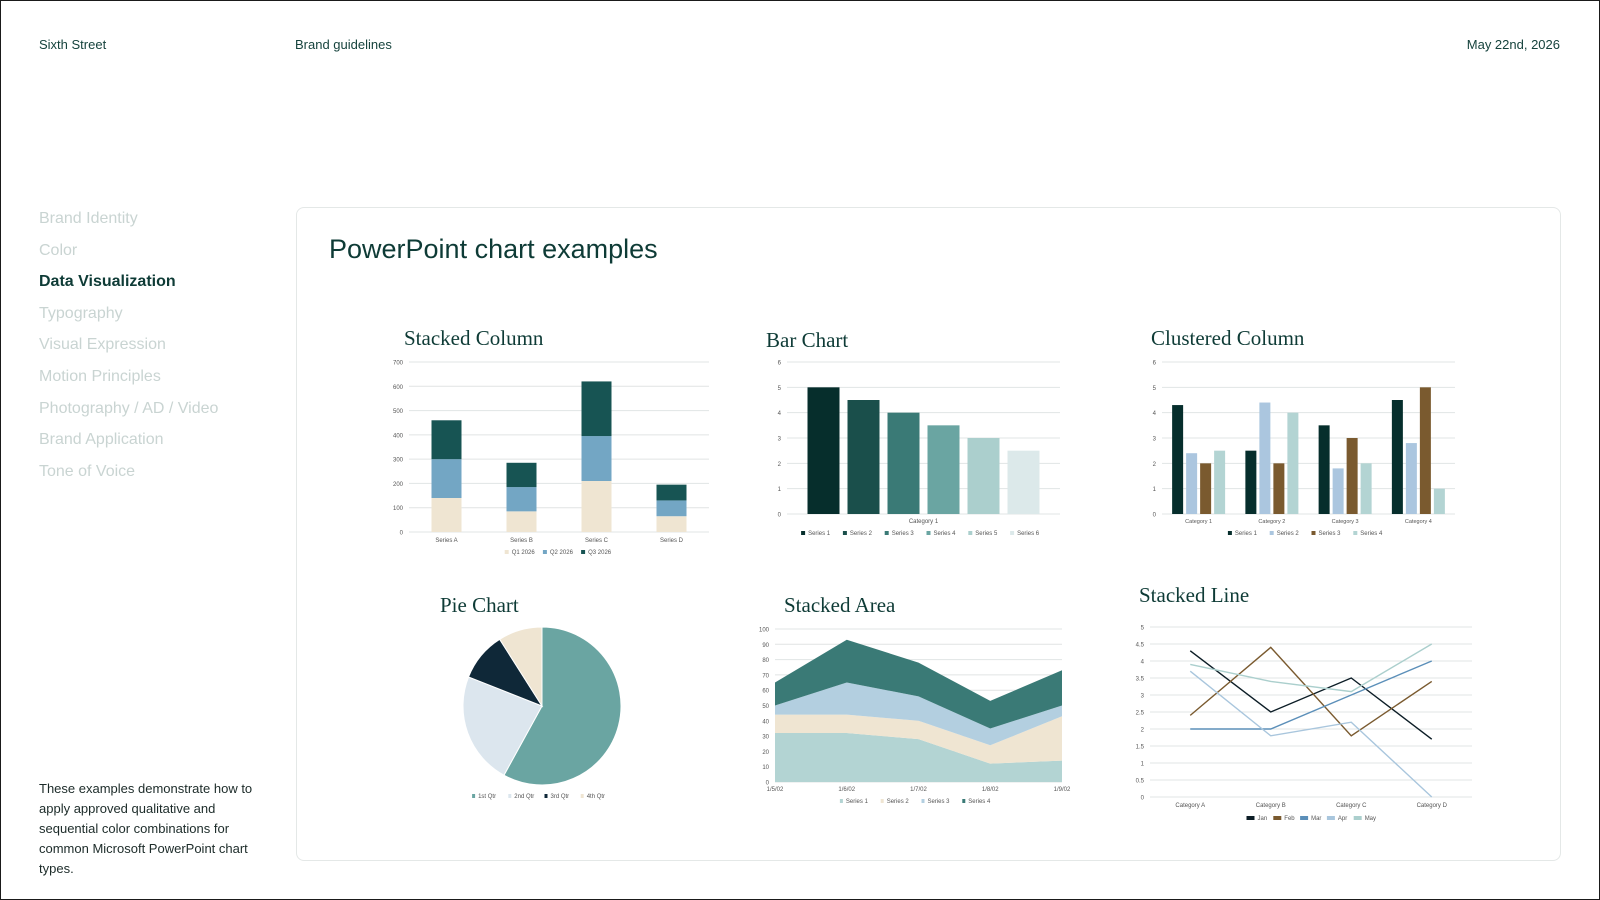  Describe the element at coordinates (1289, 819) in the screenshot. I see `legend-label: Feb` at that location.